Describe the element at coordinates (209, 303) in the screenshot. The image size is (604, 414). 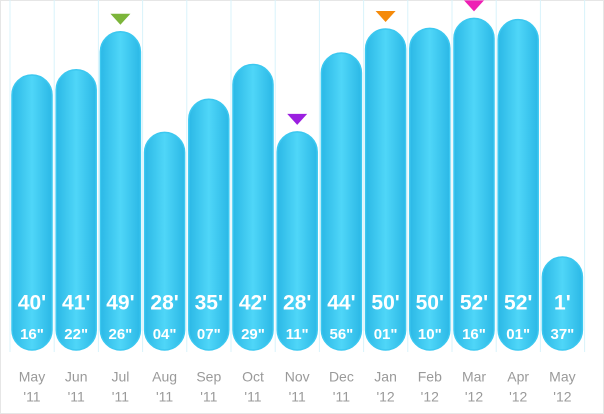
I see `minute-label: 35'` at that location.